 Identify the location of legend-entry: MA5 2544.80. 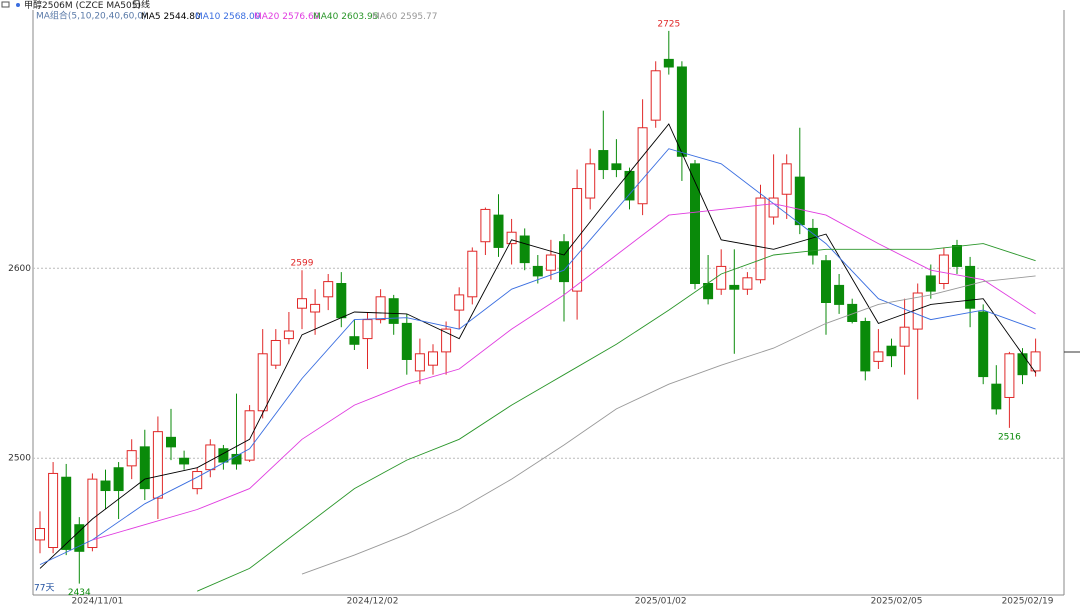
(171, 17).